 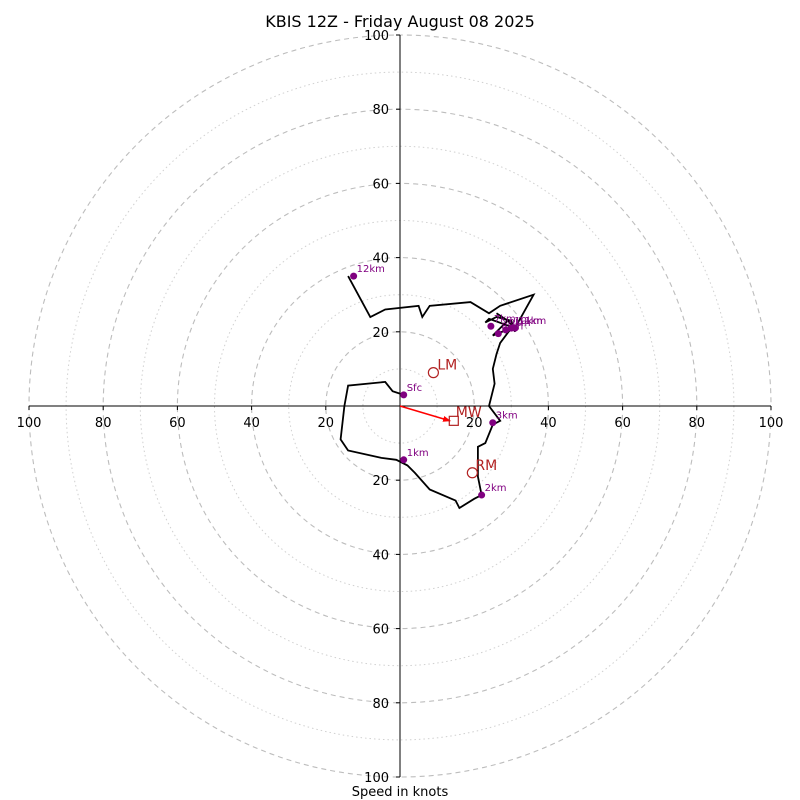 What do you see at coordinates (453, 420) in the screenshot?
I see `mean-wind-marker` at bounding box center [453, 420].